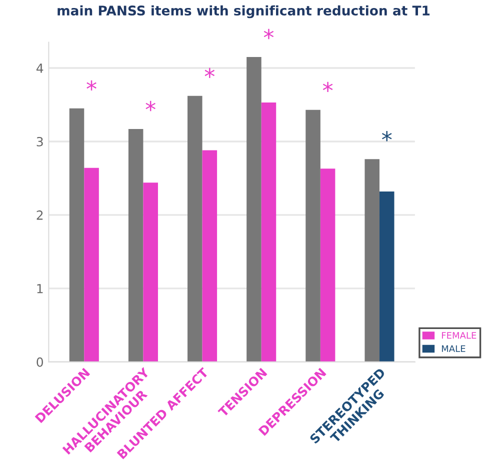 This screenshot has height=470, width=487. What do you see at coordinates (39, 141) in the screenshot?
I see `y-tick-label: 3` at bounding box center [39, 141].